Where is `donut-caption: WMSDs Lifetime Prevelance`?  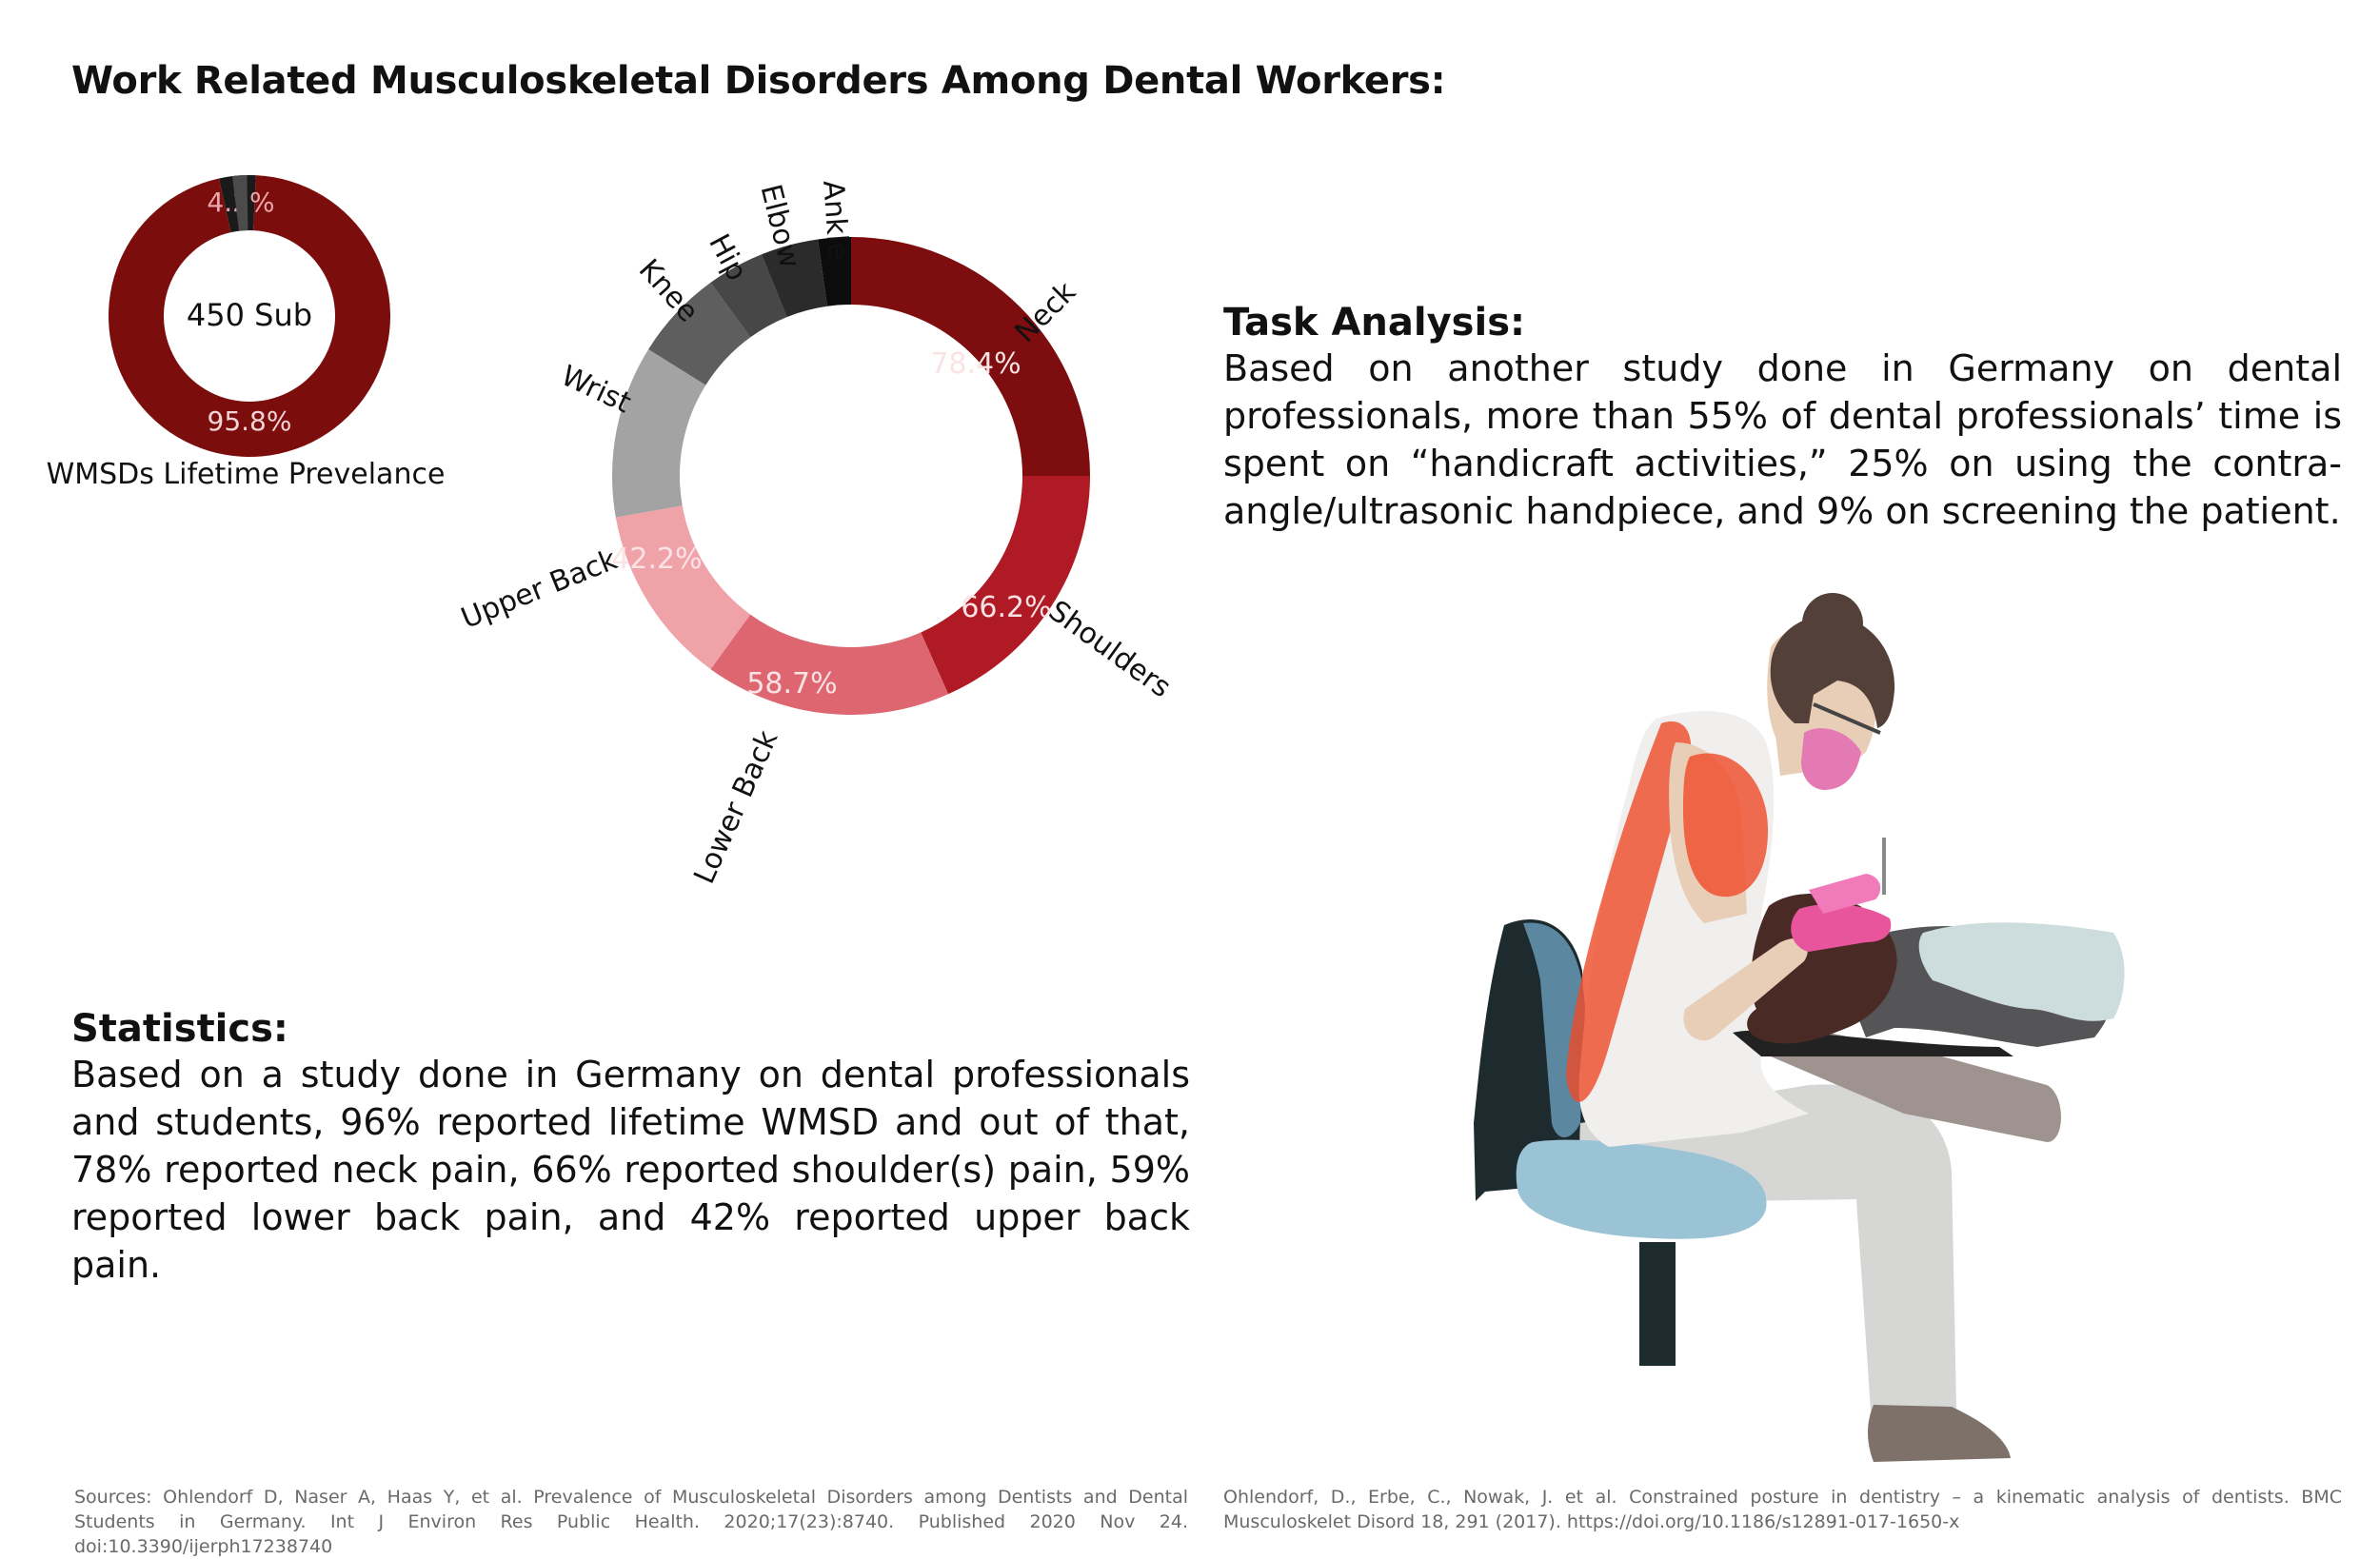 donut-caption: WMSDs Lifetime Prevelance is located at coordinates (246, 474).